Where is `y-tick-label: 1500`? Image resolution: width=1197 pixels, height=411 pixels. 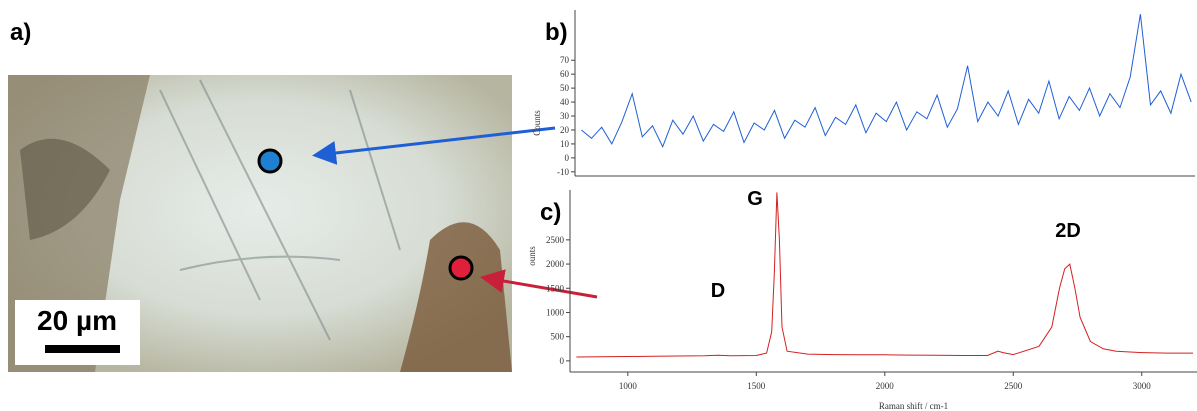
y-tick-label: 1500 is located at coordinates (555, 288).